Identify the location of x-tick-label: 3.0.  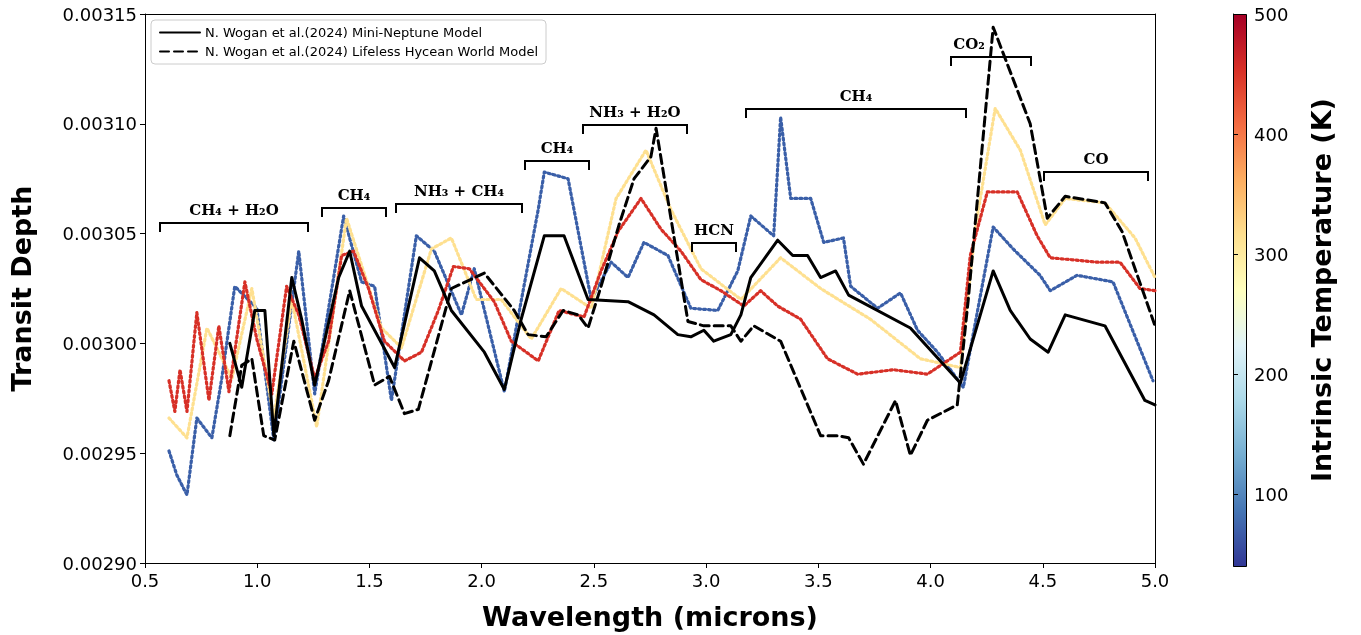
(706, 580).